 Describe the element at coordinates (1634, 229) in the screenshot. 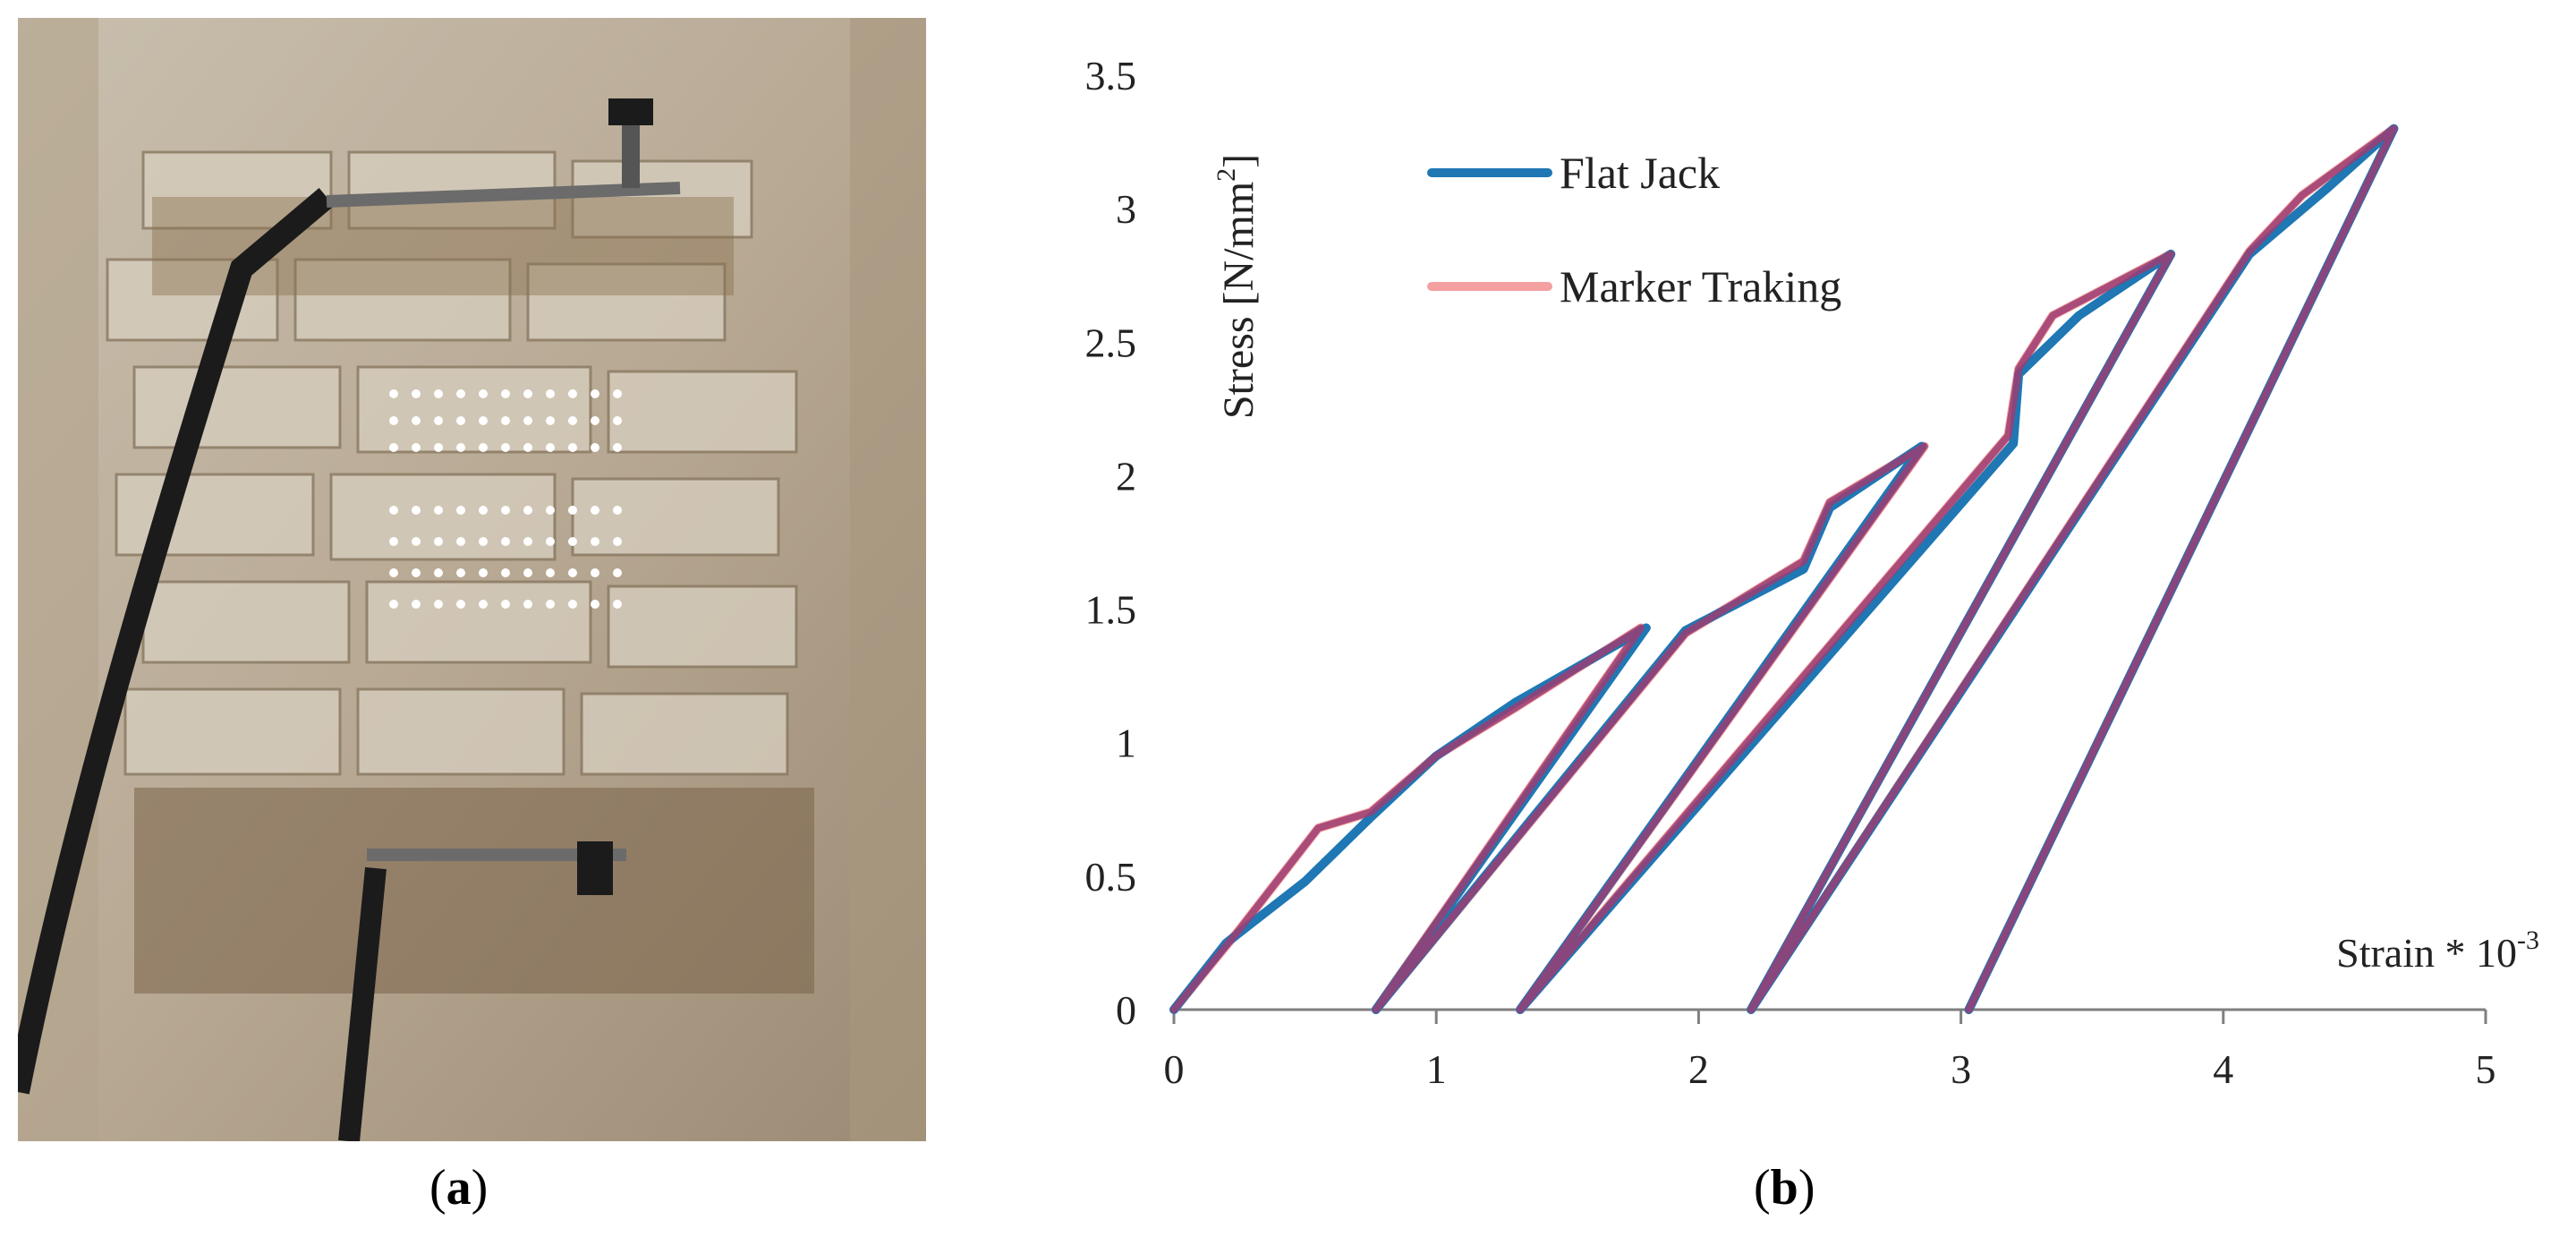

I see `chart-legend: Flat Jack Marker Traking` at that location.